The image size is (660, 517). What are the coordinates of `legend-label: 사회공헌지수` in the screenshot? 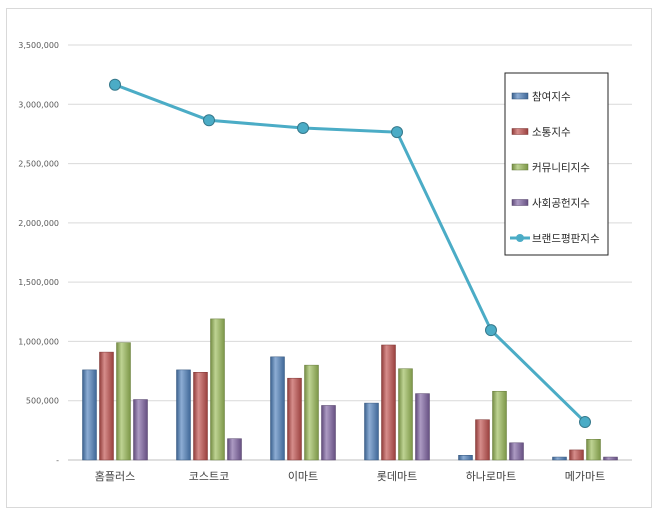 It's located at (561, 204).